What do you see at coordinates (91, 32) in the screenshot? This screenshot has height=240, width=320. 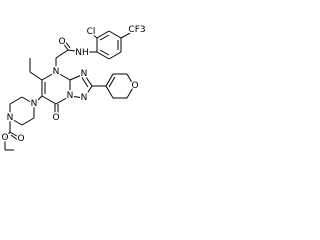 I see `atom-label: Cl` at bounding box center [91, 32].